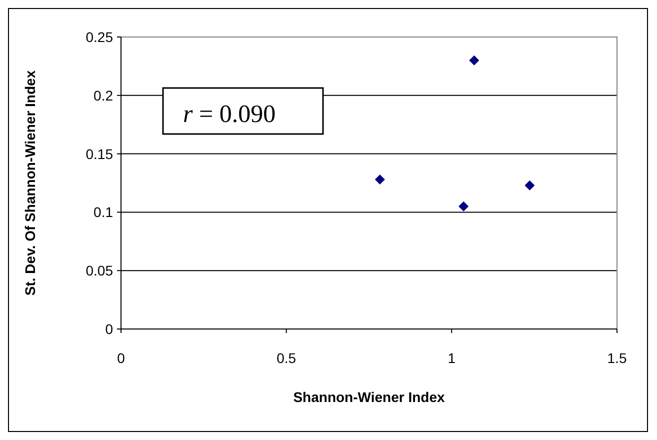 The width and height of the screenshot is (657, 440). Describe the element at coordinates (452, 358) in the screenshot. I see `x-tick-label: 1` at that location.